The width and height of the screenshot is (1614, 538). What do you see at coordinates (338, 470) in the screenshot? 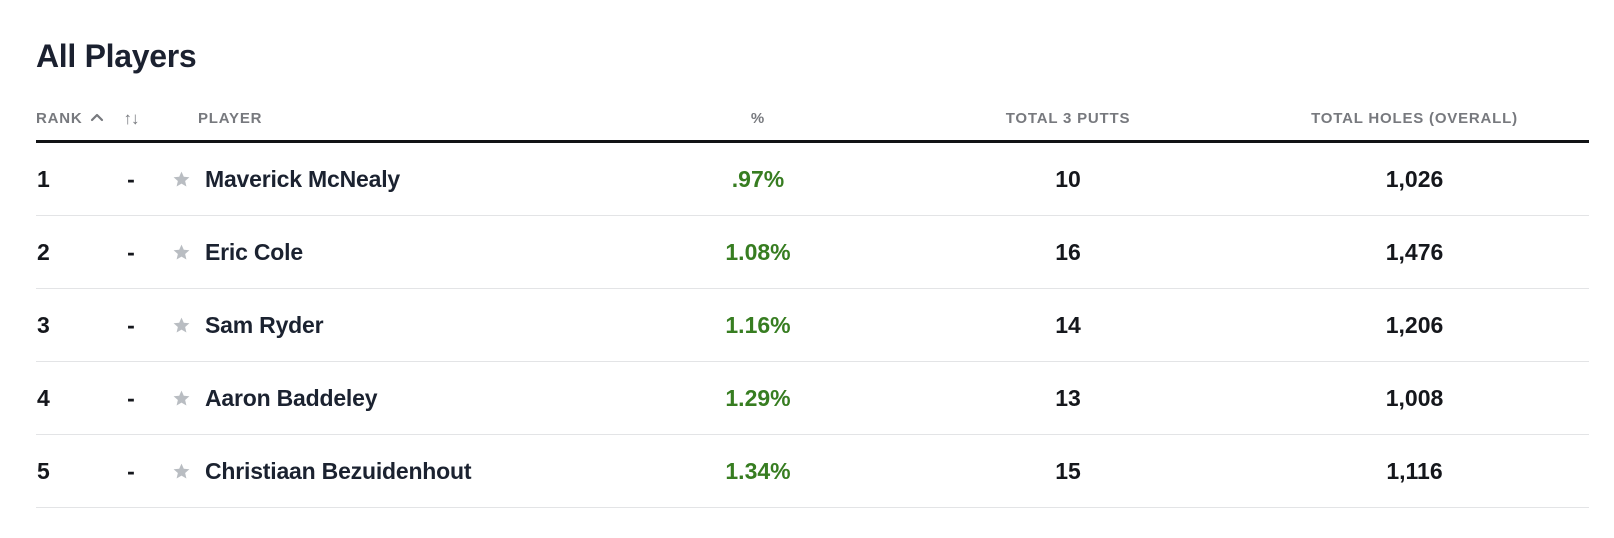
I see `player-name: Christiaan Bezuidenhout` at bounding box center [338, 470].